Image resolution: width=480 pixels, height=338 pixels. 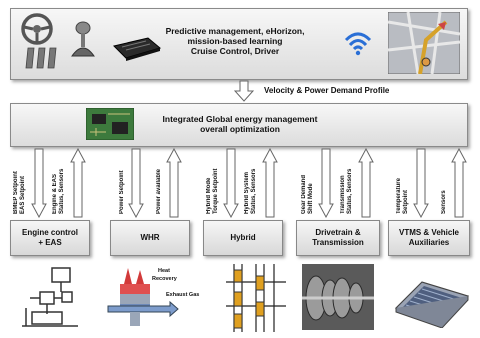 What do you see at coordinates (256, 298) in the screenshot?
I see `hybrid-gear-icon` at bounding box center [256, 298].